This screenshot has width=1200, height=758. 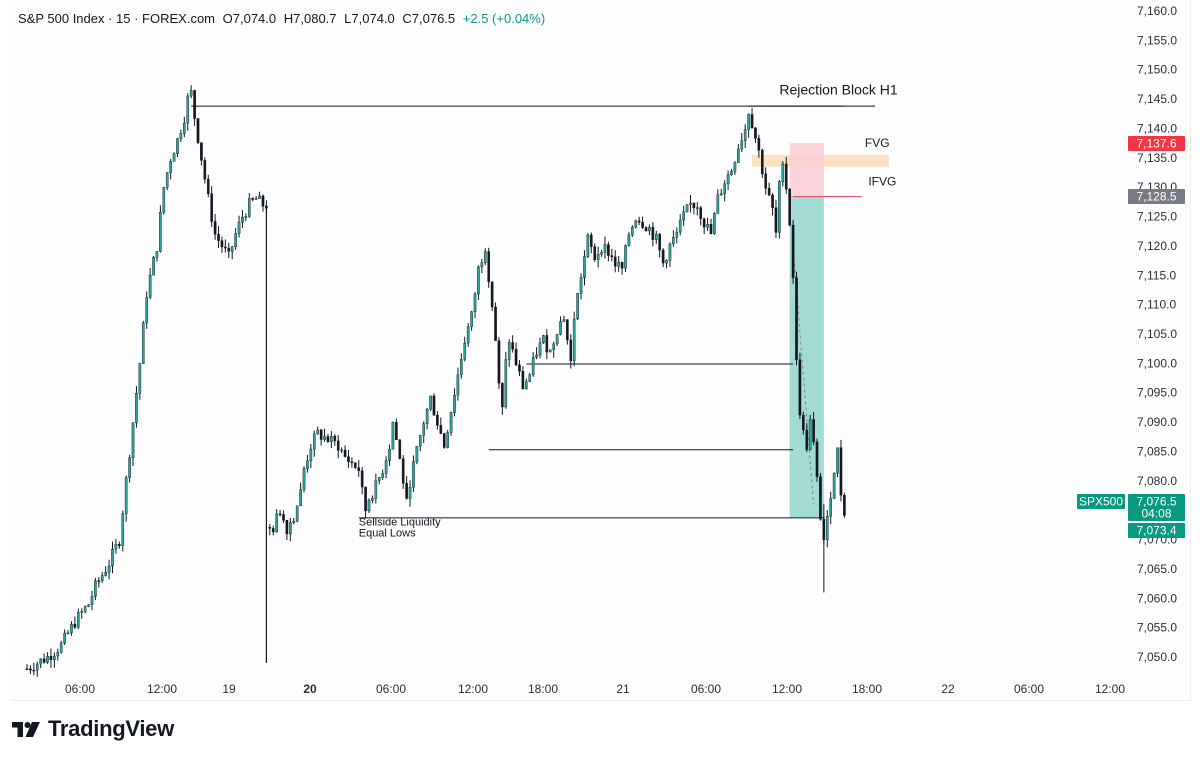 What do you see at coordinates (1157, 481) in the screenshot?
I see `y-tick-label: 7,080.0` at bounding box center [1157, 481].